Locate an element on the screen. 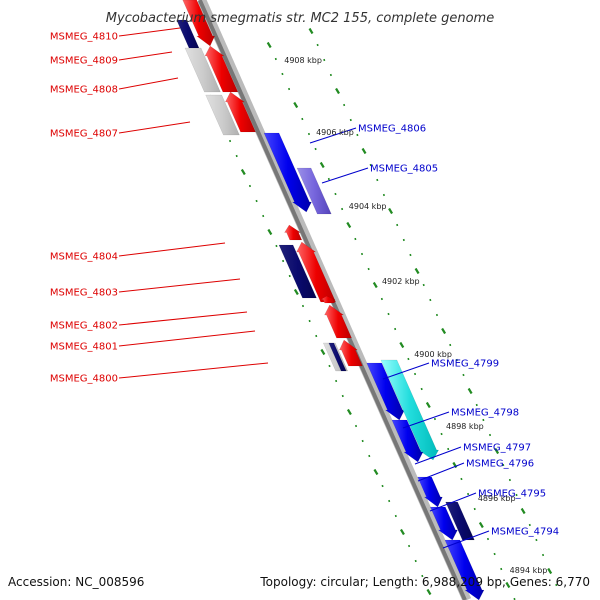  gene-label: MSMEG_4807 is located at coordinates (84, 134).